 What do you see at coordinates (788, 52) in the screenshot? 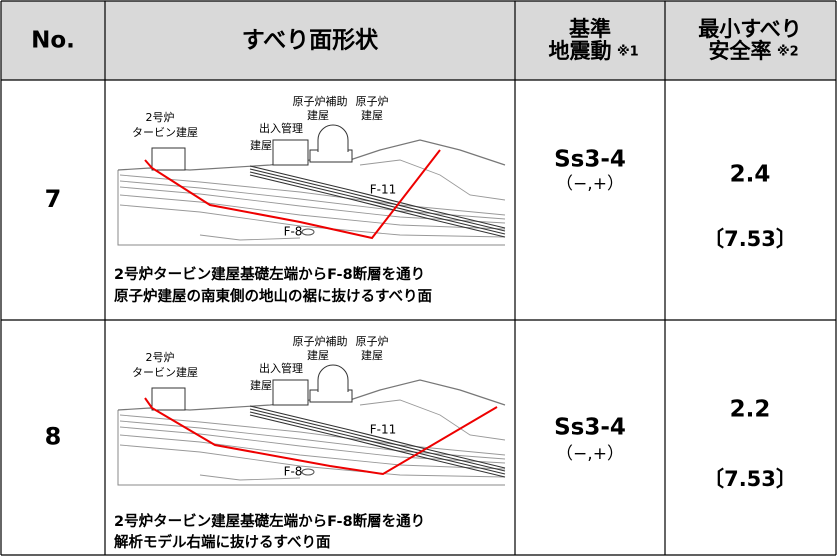
I see `header-note: ※2` at bounding box center [788, 52].